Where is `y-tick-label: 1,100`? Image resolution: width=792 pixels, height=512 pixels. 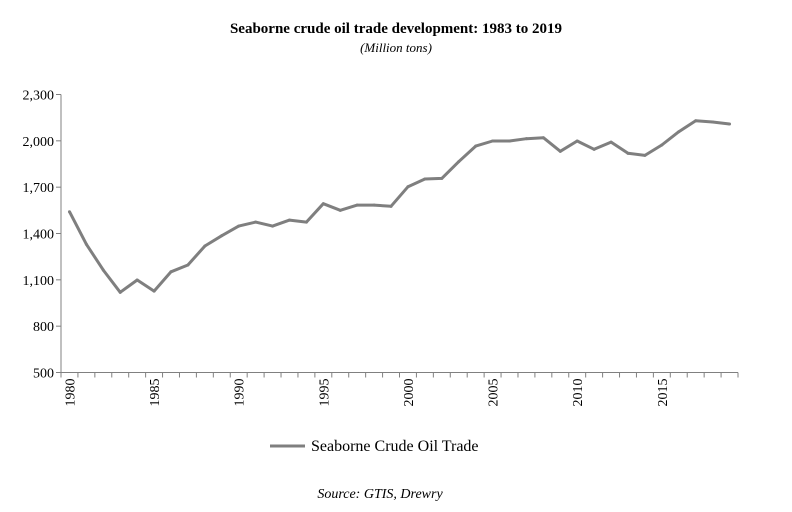
y-tick-label: 1,100 is located at coordinates (39, 281).